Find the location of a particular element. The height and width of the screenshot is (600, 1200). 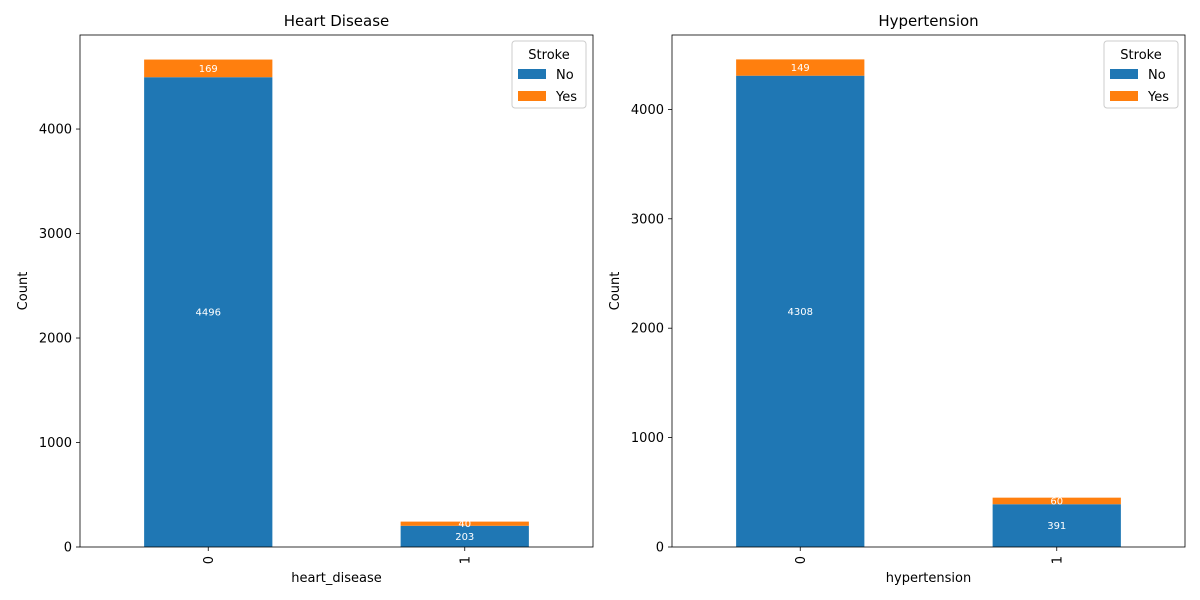

data-label-no-0: 4308 is located at coordinates (800, 312).